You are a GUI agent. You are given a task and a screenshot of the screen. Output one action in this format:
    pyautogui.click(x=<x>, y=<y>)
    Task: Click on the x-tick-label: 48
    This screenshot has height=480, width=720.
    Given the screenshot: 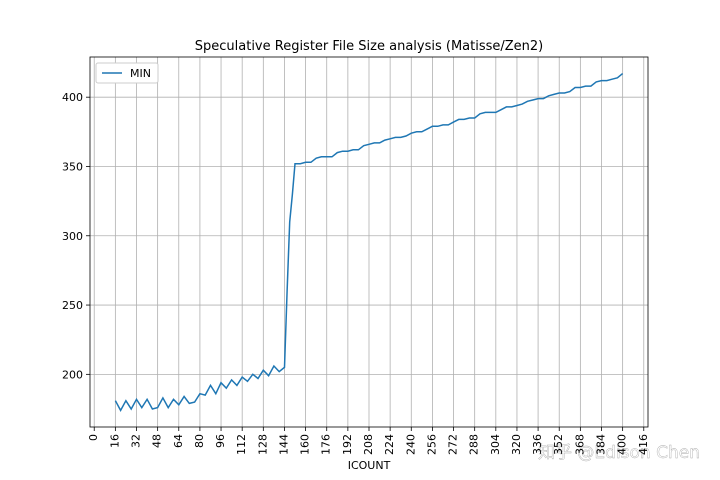 What is the action you would take?
    pyautogui.click(x=157, y=441)
    